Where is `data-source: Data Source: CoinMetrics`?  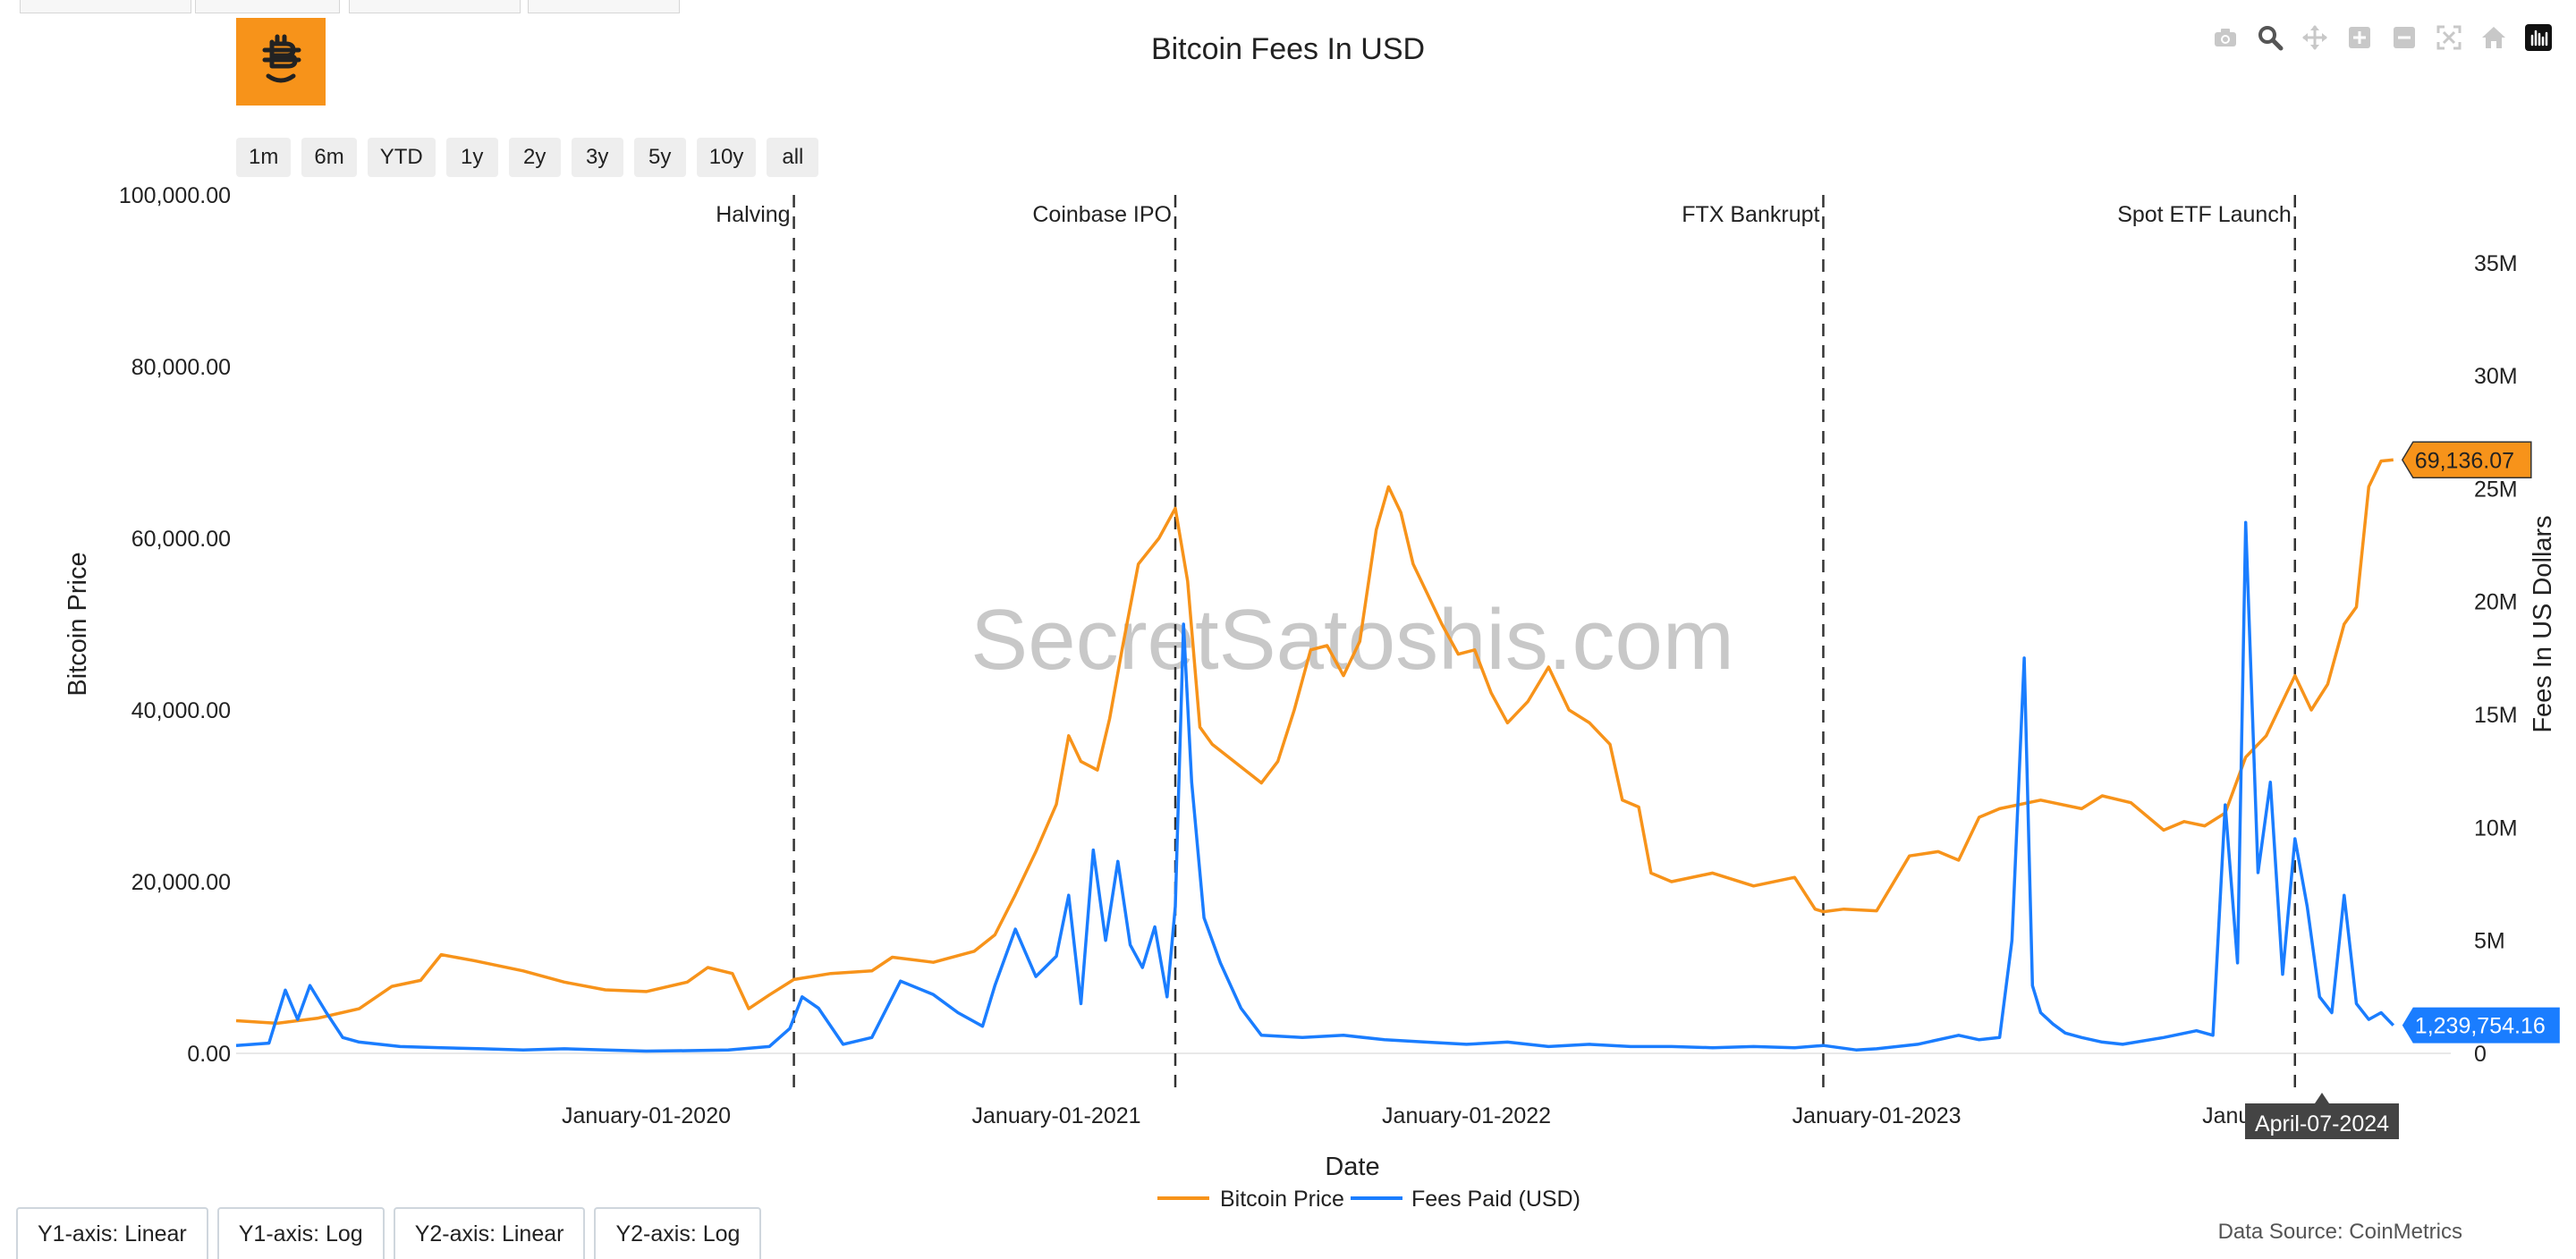 data-source: Data Source: CoinMetrics is located at coordinates (2339, 1232).